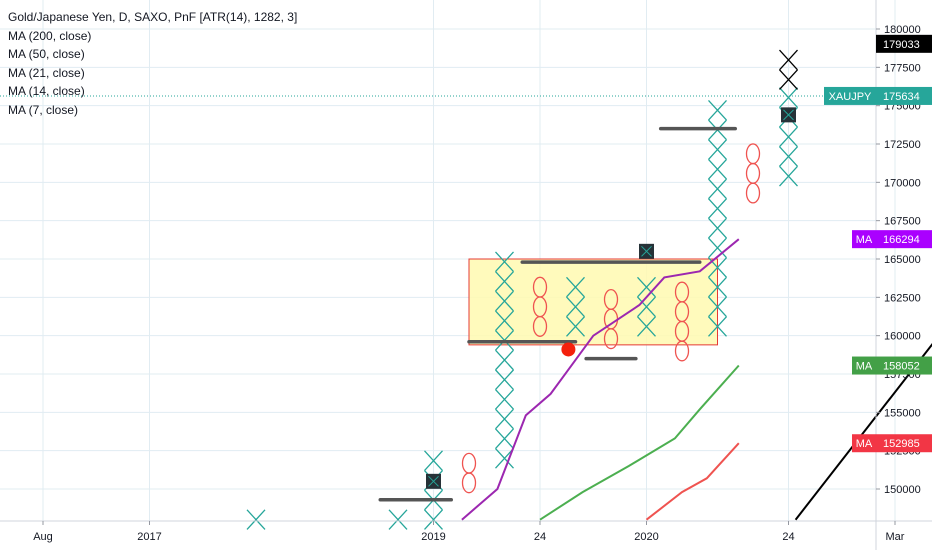 The height and width of the screenshot is (550, 932). Describe the element at coordinates (902, 145) in the screenshot. I see `price-tick-label: 172500` at that location.